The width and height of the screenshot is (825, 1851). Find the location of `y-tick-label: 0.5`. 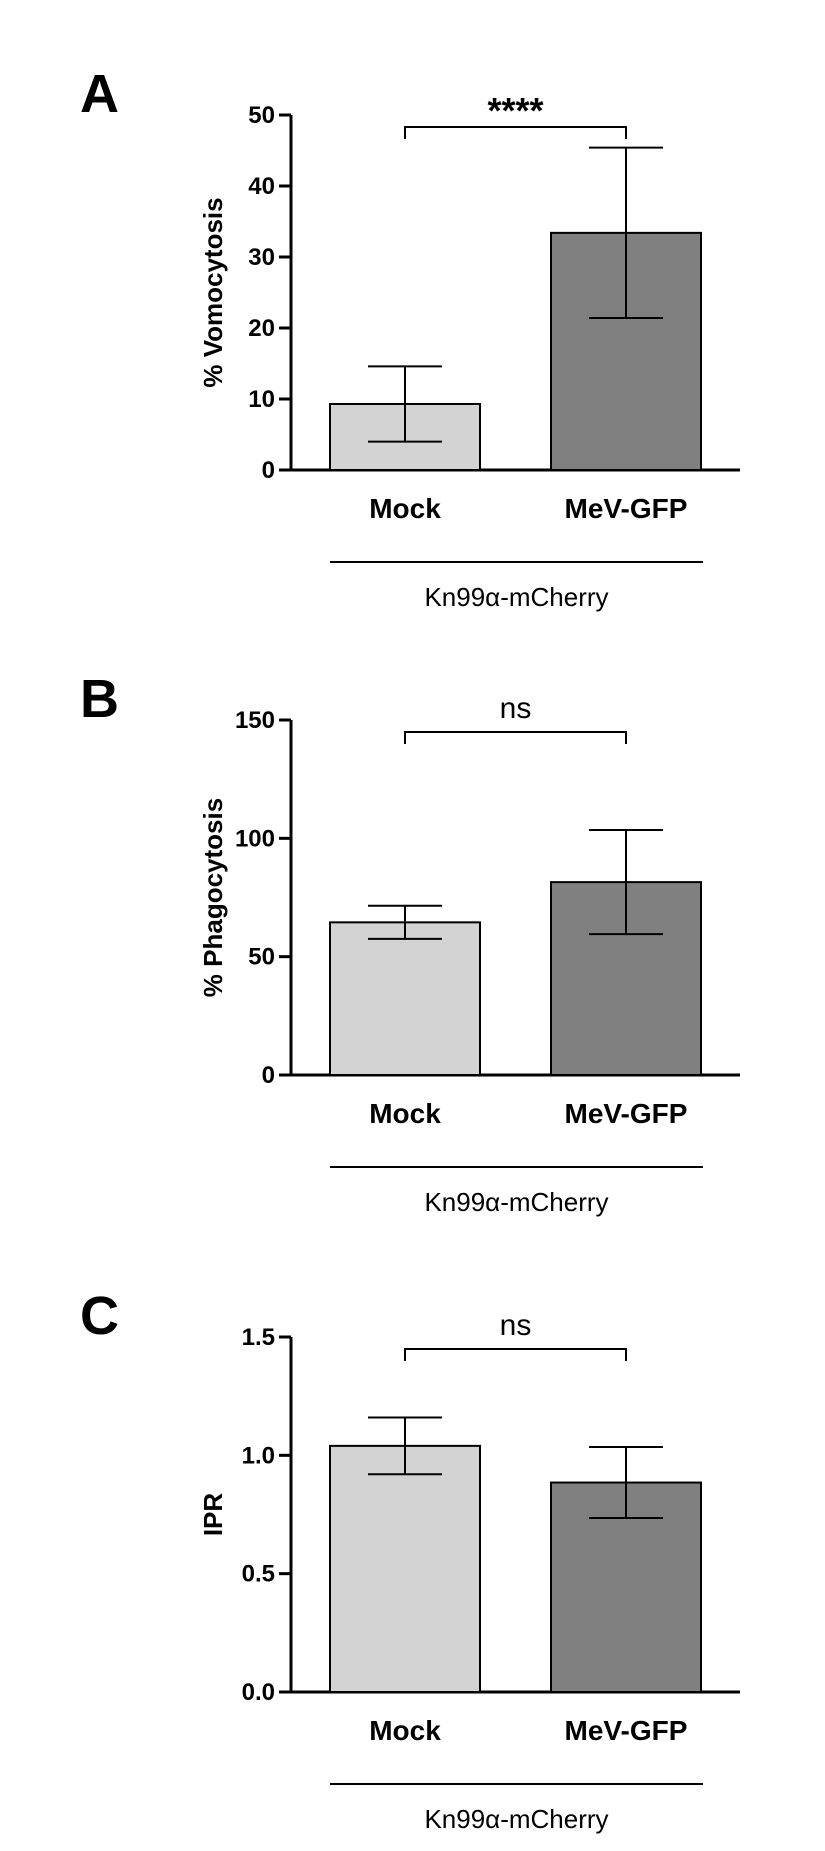

y-tick-label: 0.5 is located at coordinates (258, 1574).